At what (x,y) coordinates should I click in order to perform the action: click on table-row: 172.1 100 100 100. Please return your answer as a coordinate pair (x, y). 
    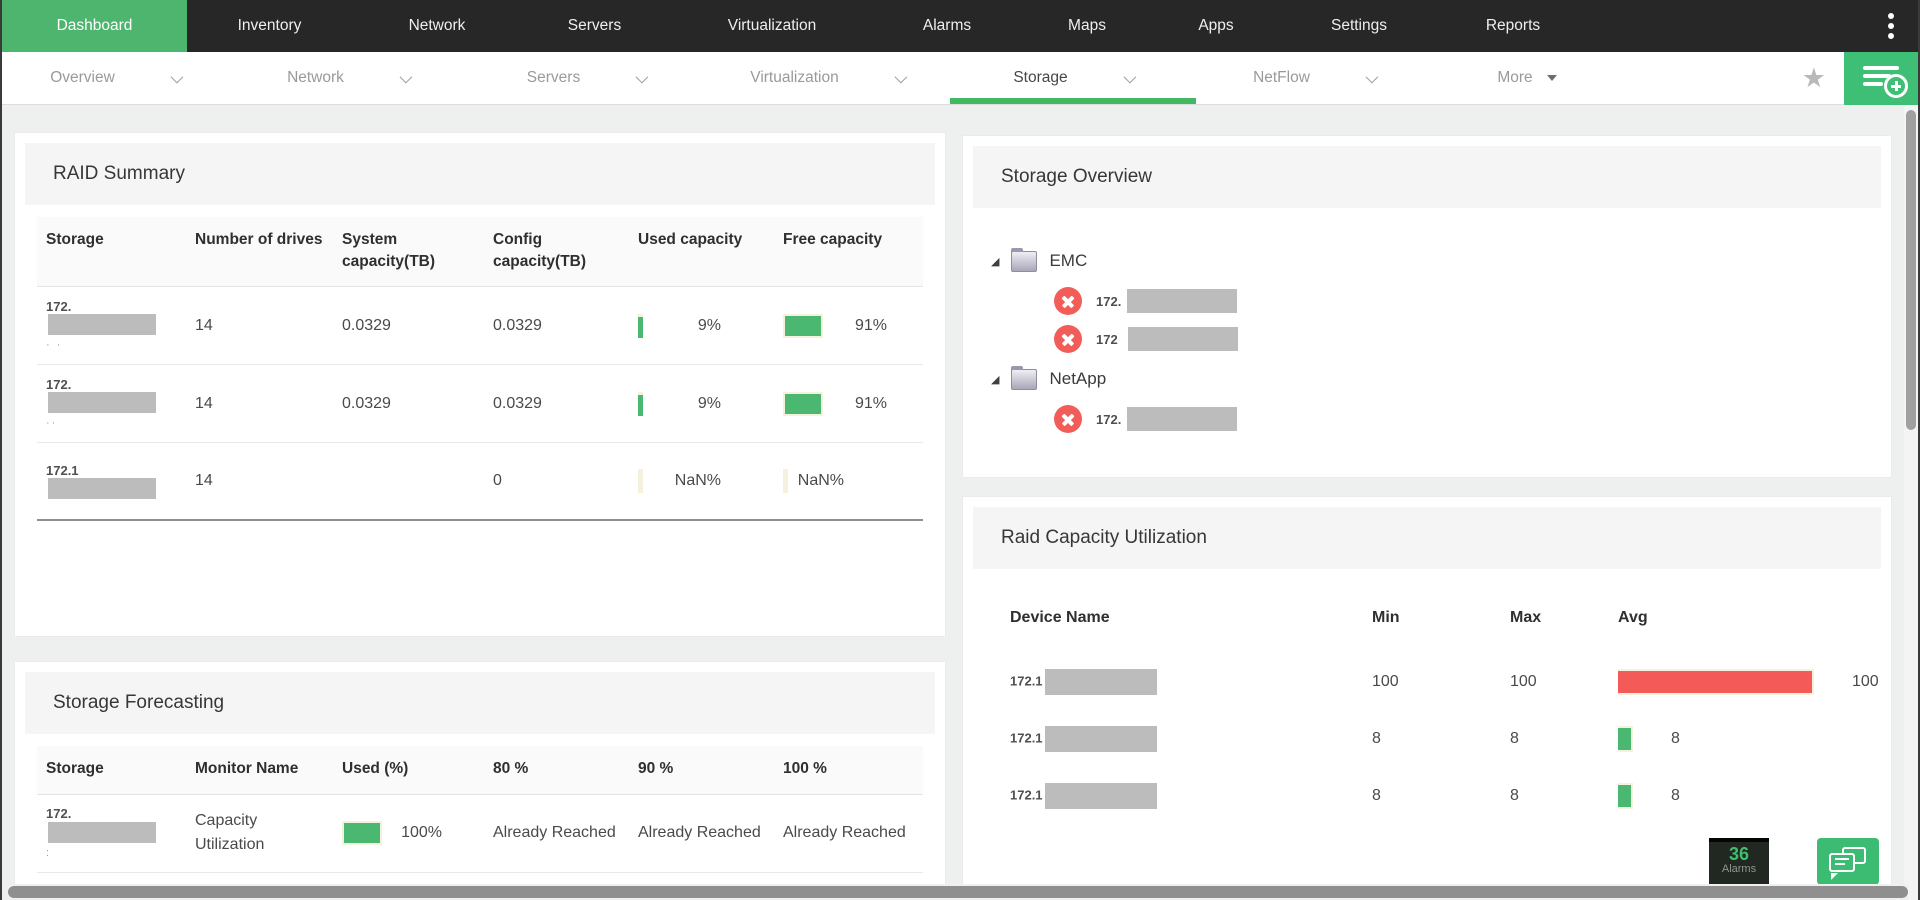
    Looking at the image, I should click on (1450, 681).